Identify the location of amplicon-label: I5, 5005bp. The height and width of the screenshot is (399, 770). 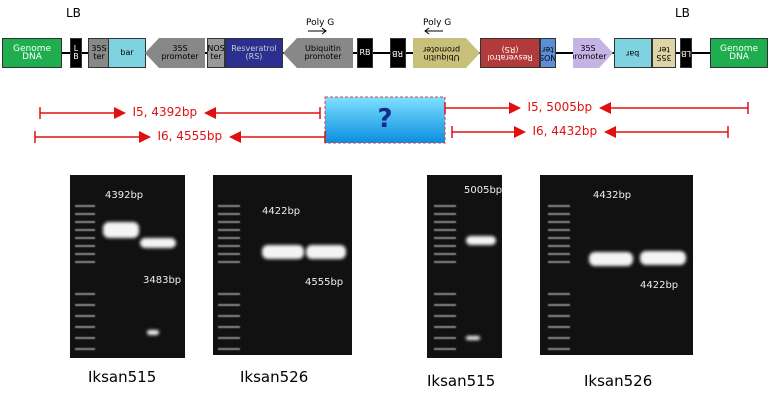
(560, 107).